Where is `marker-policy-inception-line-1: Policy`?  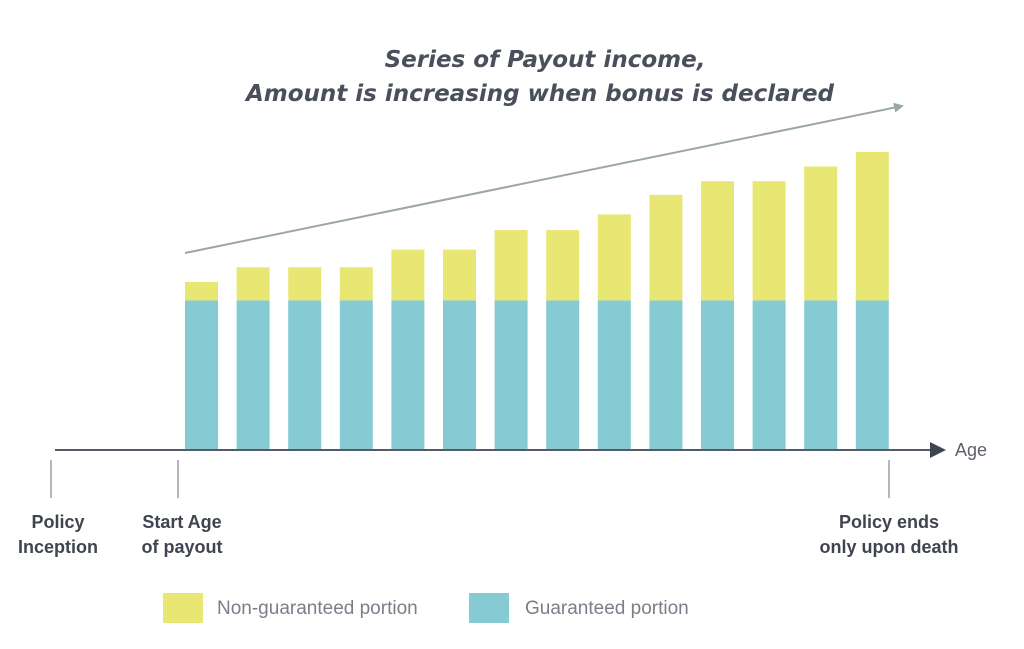 marker-policy-inception-line-1: Policy is located at coordinates (57, 522).